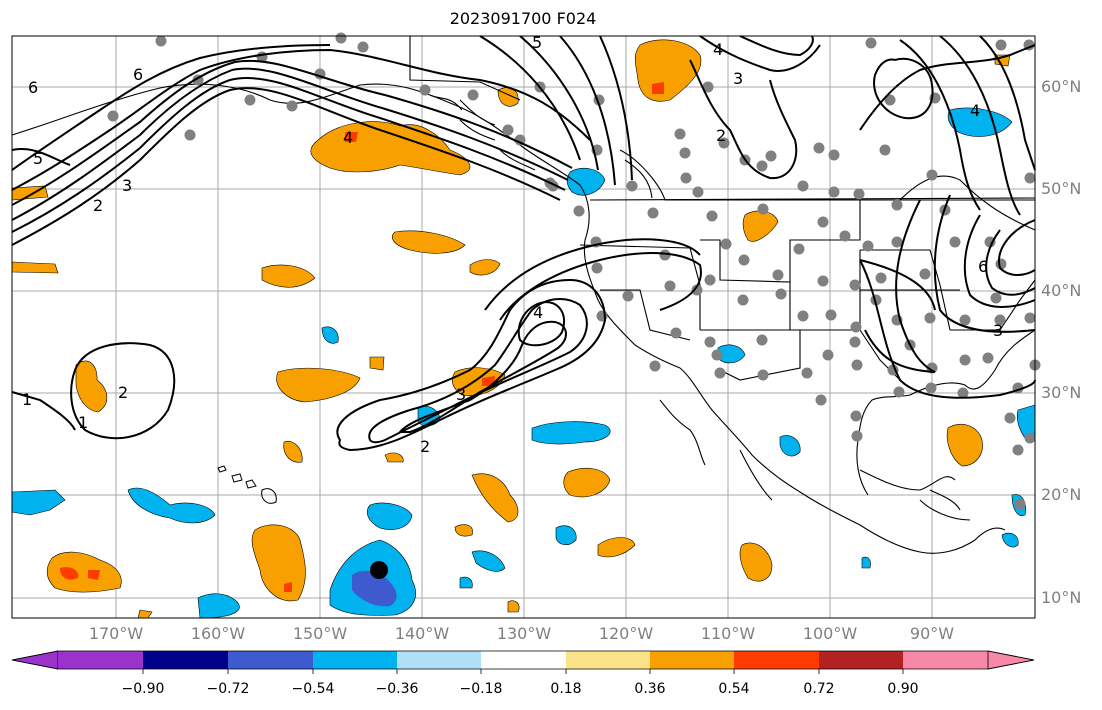  I want to click on colorbar-tick-label: −0.36, so click(397, 689).